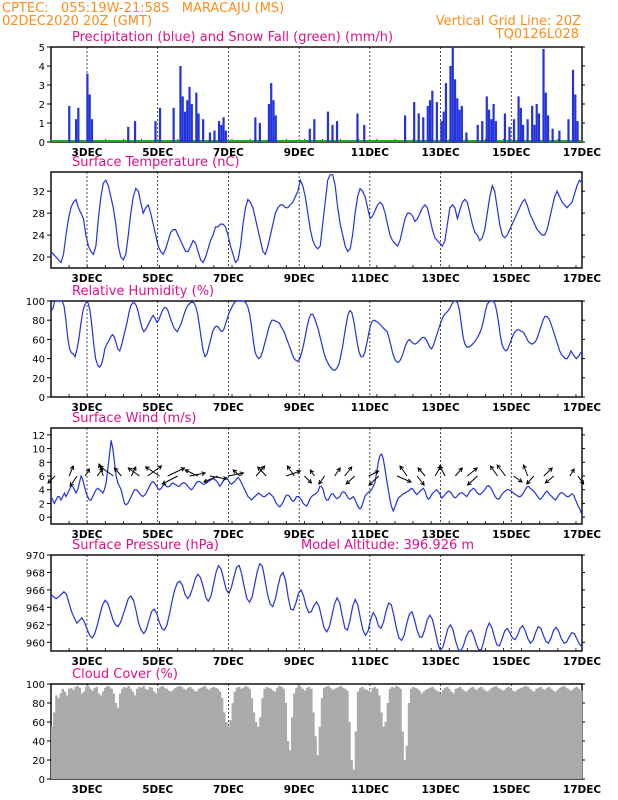  I want to click on x-tick-label: 7DEC, so click(228, 153).